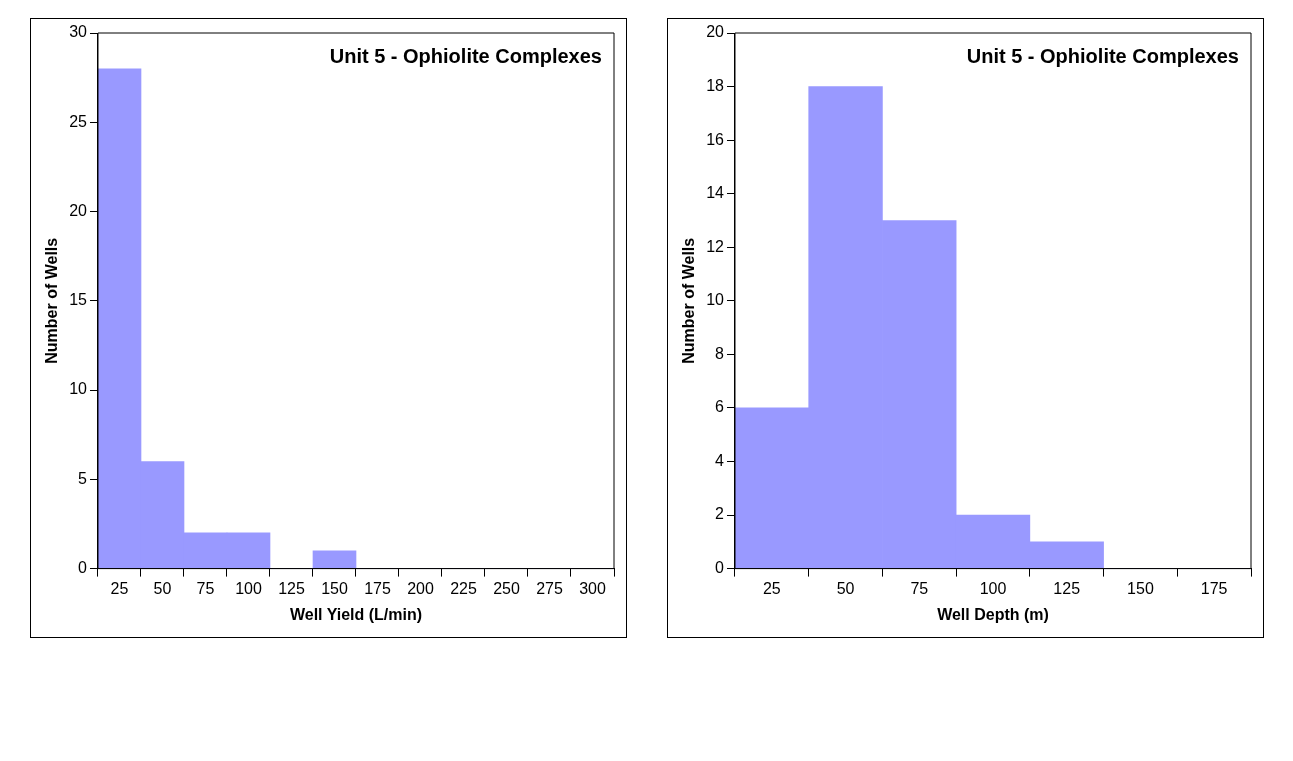  What do you see at coordinates (78, 32) in the screenshot?
I see `y-tick-label: 30` at bounding box center [78, 32].